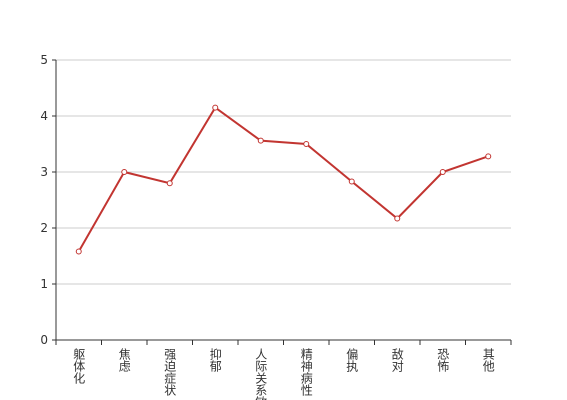 Image resolution: width=567 pixels, height=400 pixels. Describe the element at coordinates (124, 360) in the screenshot. I see `x-tick-label: 焦虑` at that location.